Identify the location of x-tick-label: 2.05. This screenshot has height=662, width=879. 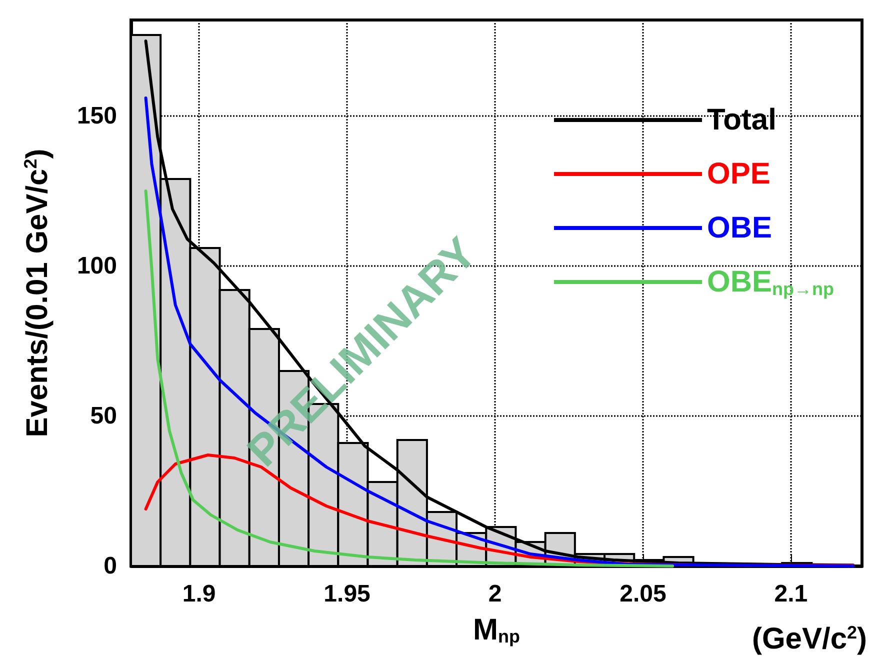
(643, 594).